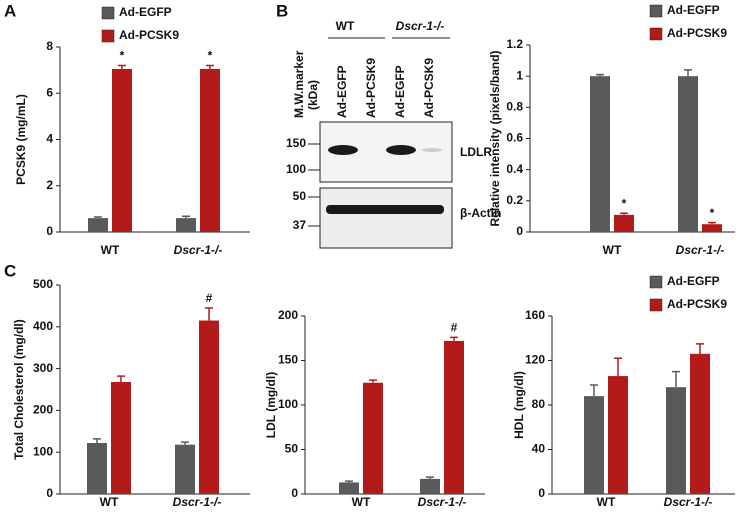 This screenshot has width=738, height=516. I want to click on y-tick-label: 120, so click(535, 360).